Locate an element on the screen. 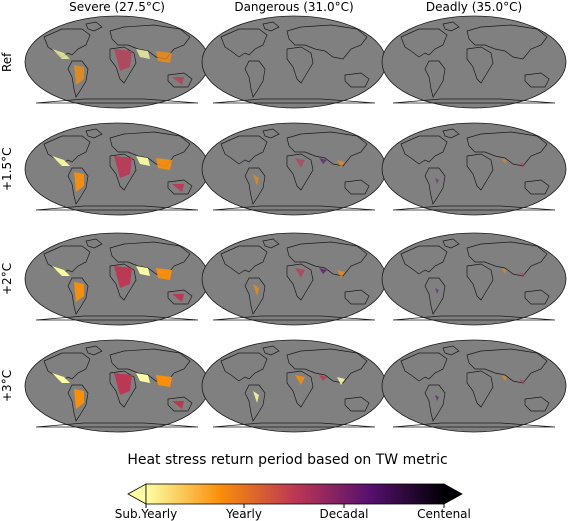  map-panel-r2-c0 is located at coordinates (117, 279).